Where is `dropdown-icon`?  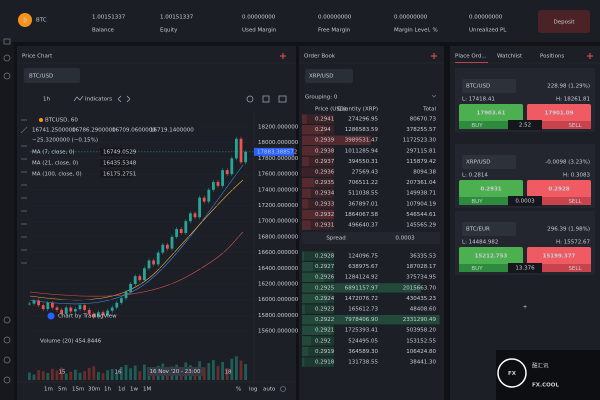
dropdown-icon is located at coordinates (434, 96).